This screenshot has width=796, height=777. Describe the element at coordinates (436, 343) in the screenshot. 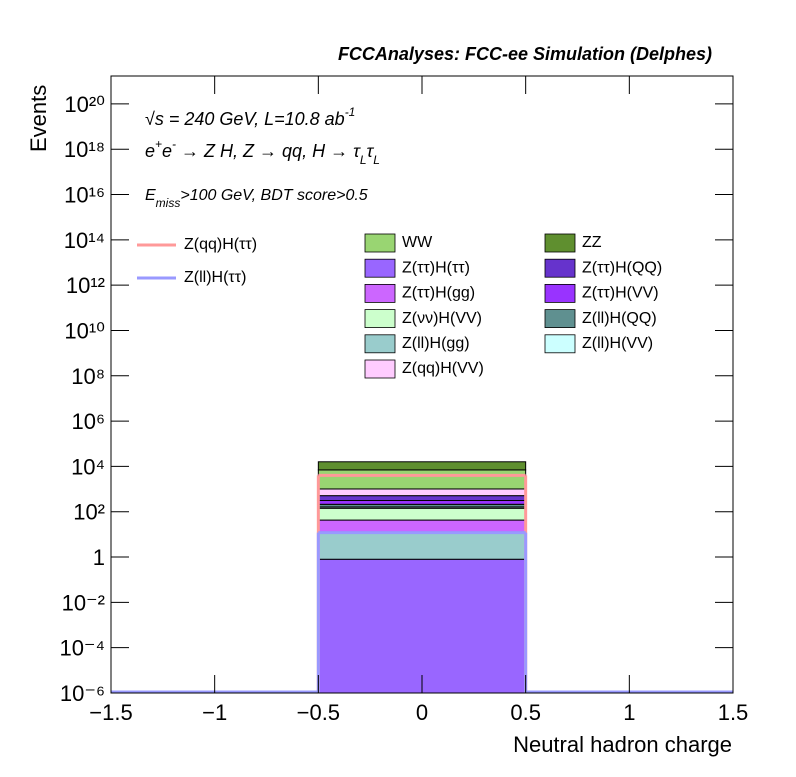

I see `legend-label: Z(ll)H(gg)` at that location.